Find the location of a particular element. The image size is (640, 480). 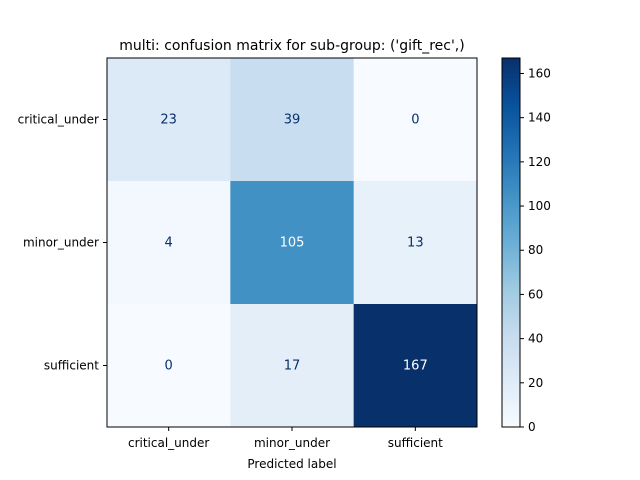

colorbar-tick-label: 80 is located at coordinates (535, 250).